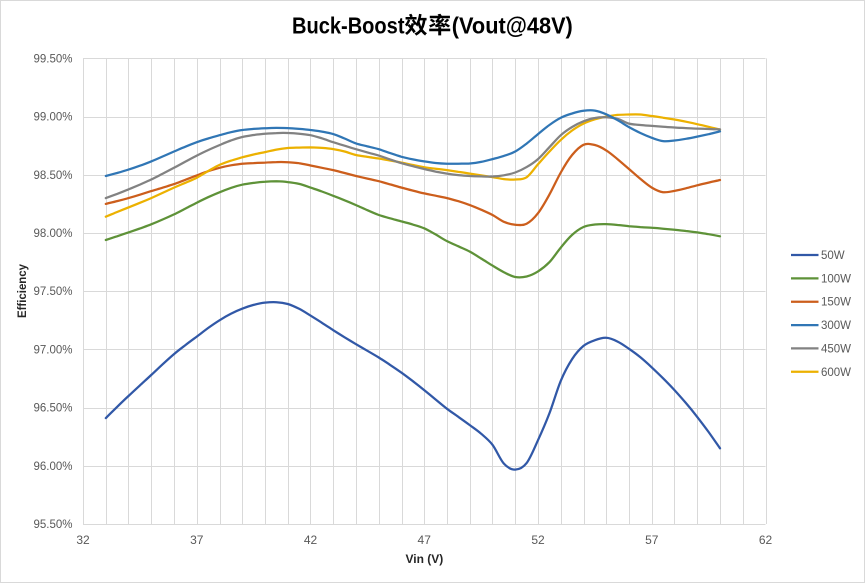 Image resolution: width=865 pixels, height=588 pixels. Describe the element at coordinates (197, 540) in the screenshot. I see `svg-text: 37` at that location.